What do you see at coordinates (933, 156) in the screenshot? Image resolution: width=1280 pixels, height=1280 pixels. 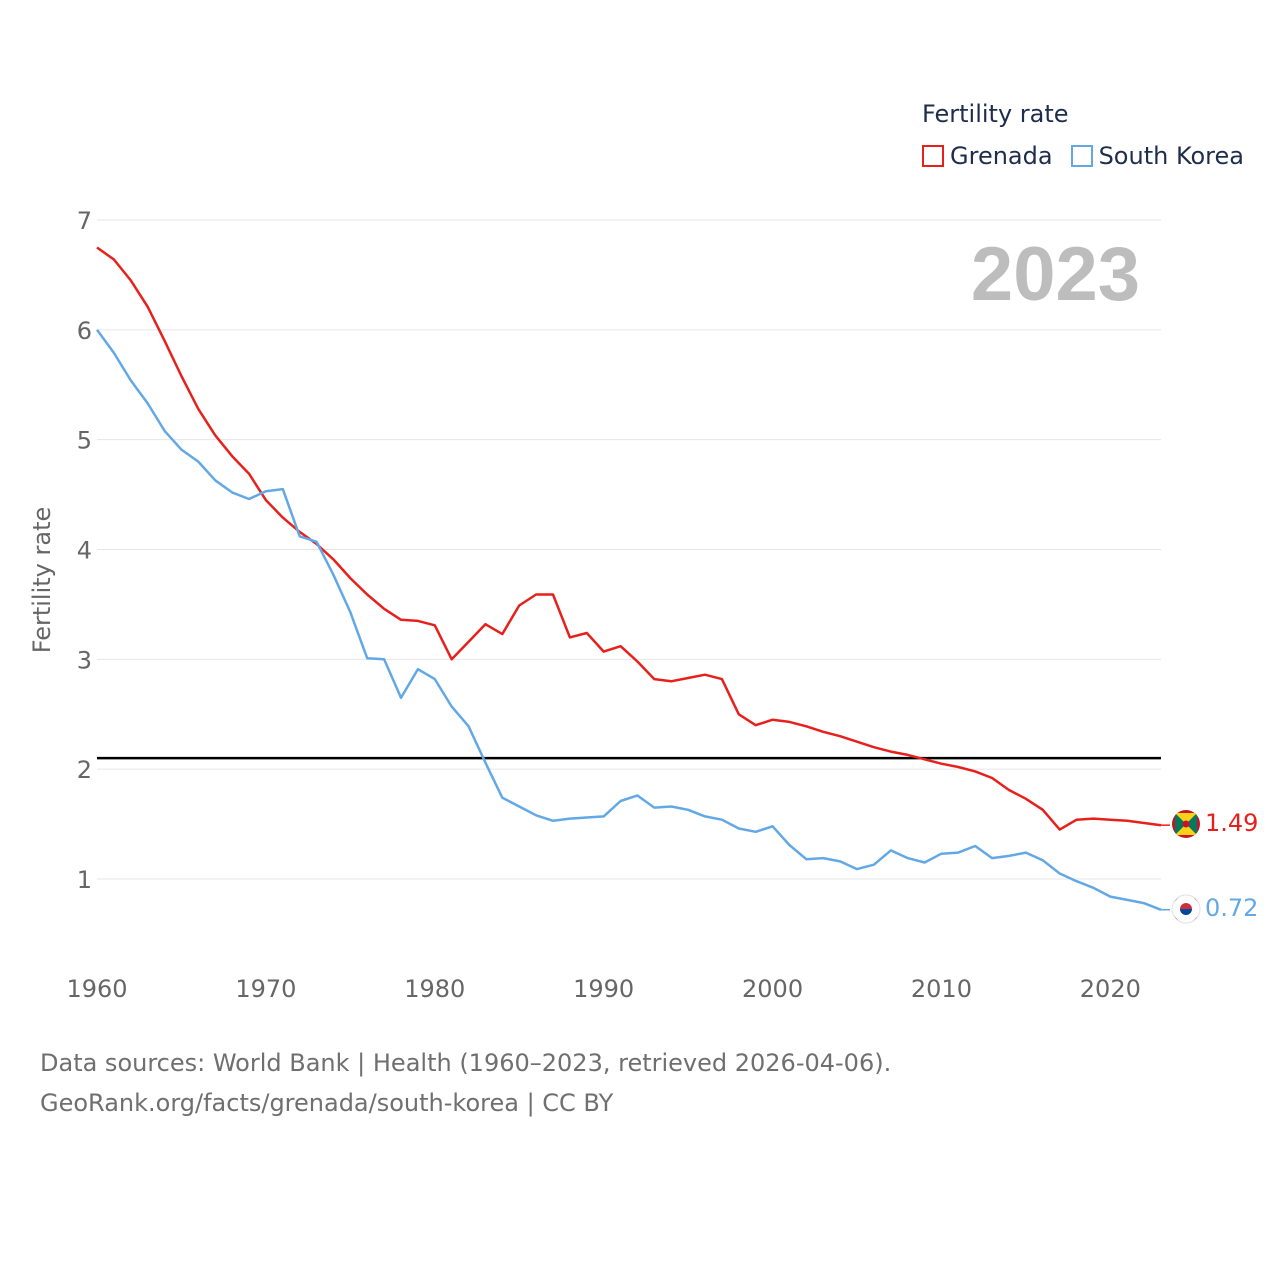 I see `legend-swatch-grenada` at bounding box center [933, 156].